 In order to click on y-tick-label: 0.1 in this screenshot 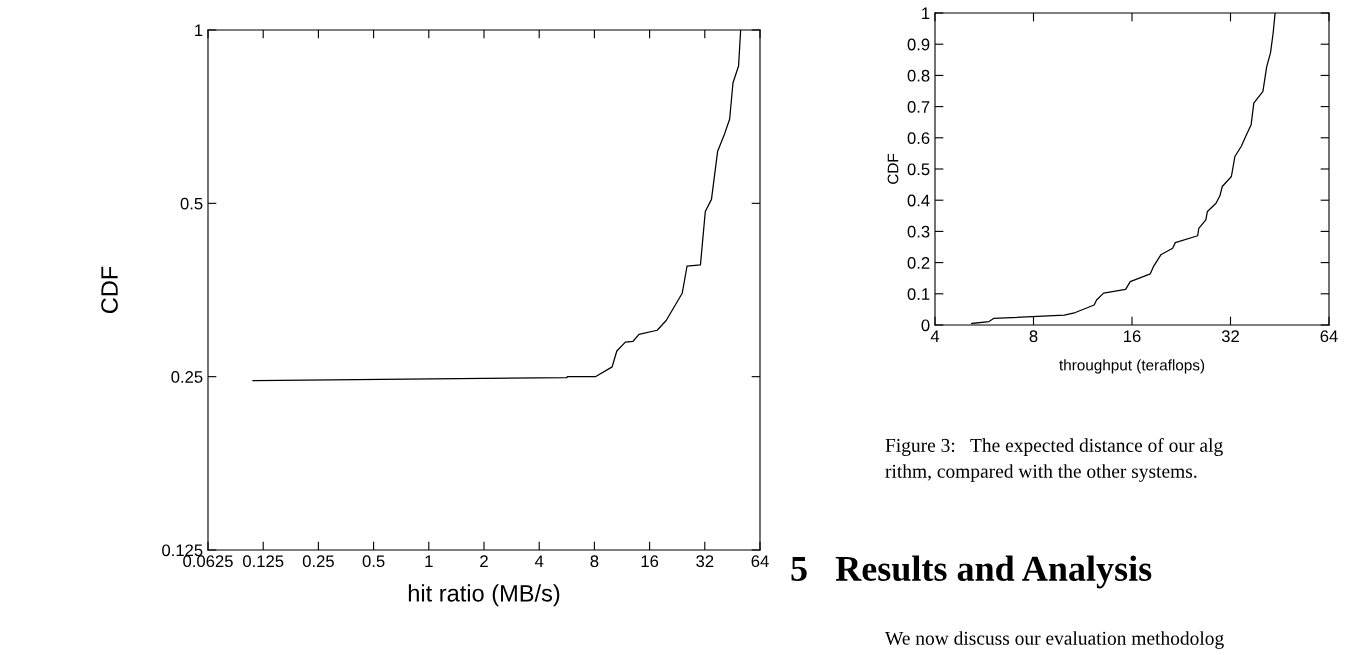, I will do `click(918, 294)`.